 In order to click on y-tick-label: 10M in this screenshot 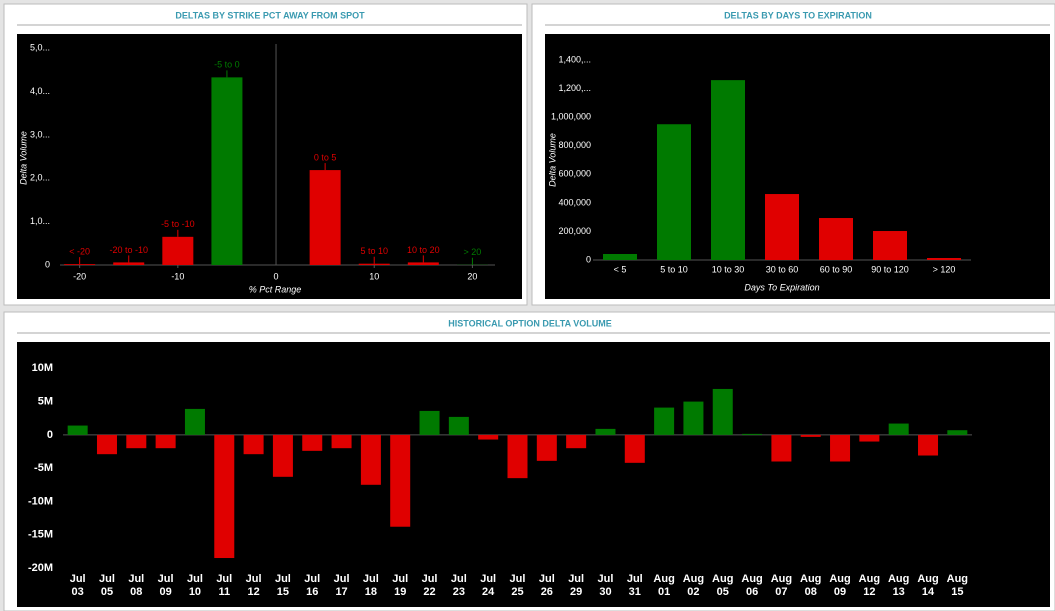, I will do `click(42, 368)`.